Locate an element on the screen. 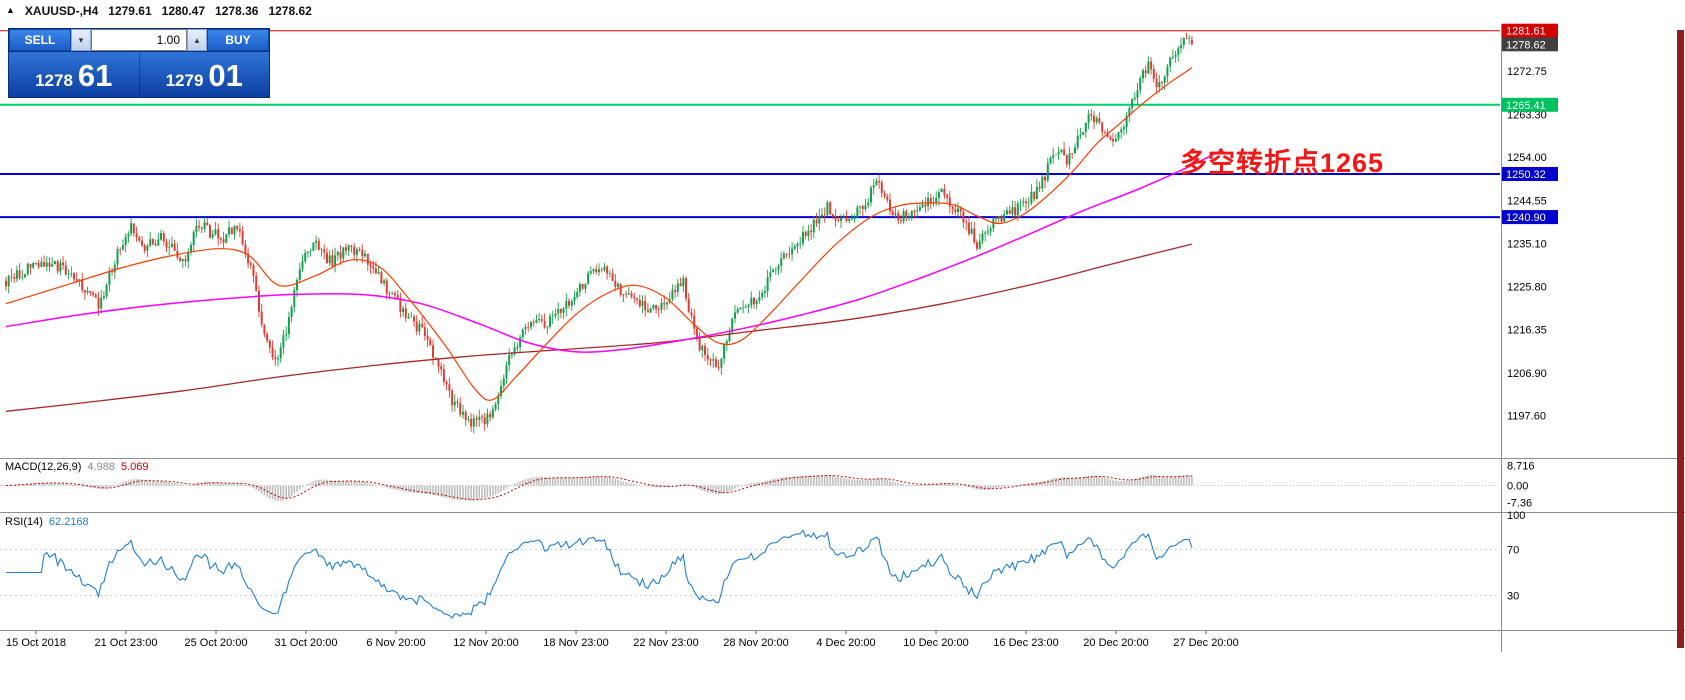 Image resolution: width=1685 pixels, height=700 pixels. trade-controls-row: SELL ▾ ▴ BUY is located at coordinates (139, 40).